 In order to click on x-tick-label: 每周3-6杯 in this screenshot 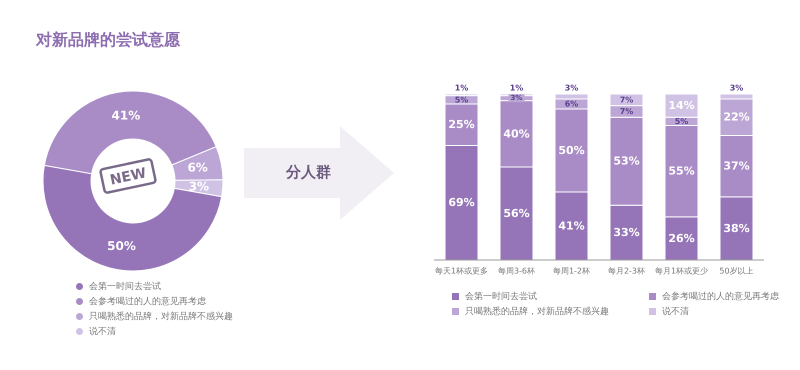, I will do `click(517, 271)`.